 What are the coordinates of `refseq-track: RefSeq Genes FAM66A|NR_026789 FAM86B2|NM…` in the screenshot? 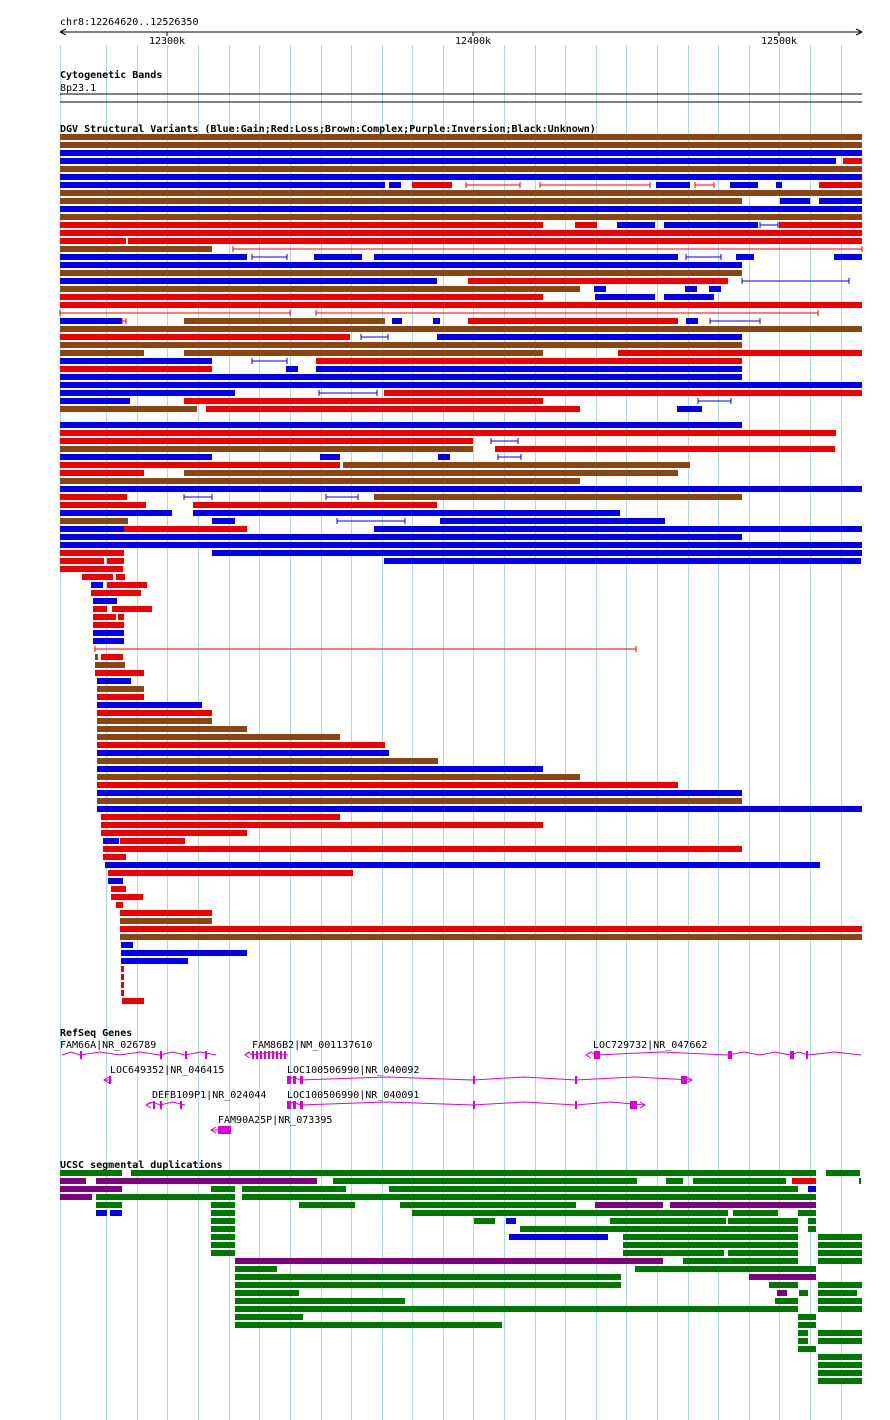 It's located at (461, 1081).